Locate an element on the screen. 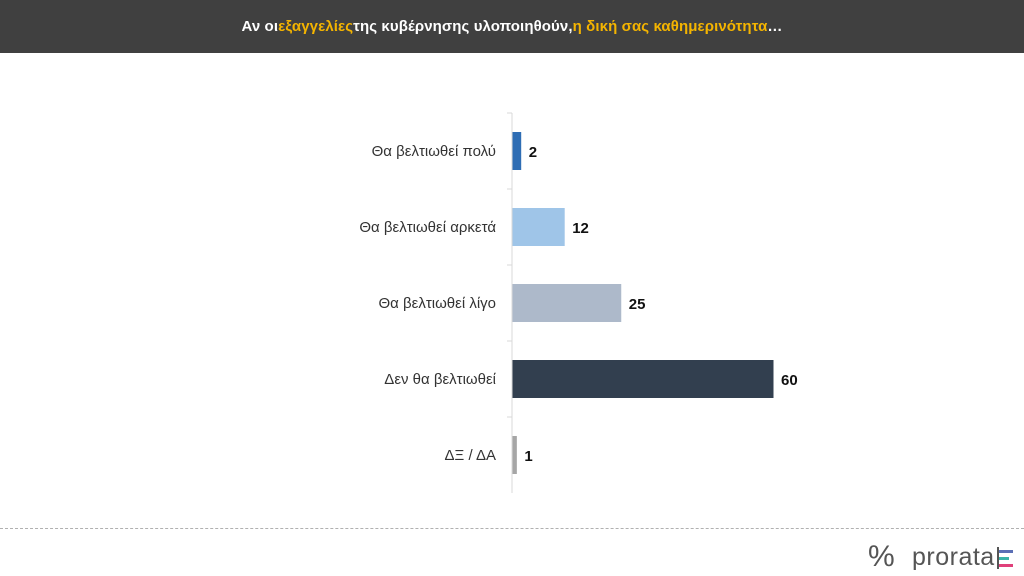 The width and height of the screenshot is (1024, 576). data-label: 2 is located at coordinates (533, 152).